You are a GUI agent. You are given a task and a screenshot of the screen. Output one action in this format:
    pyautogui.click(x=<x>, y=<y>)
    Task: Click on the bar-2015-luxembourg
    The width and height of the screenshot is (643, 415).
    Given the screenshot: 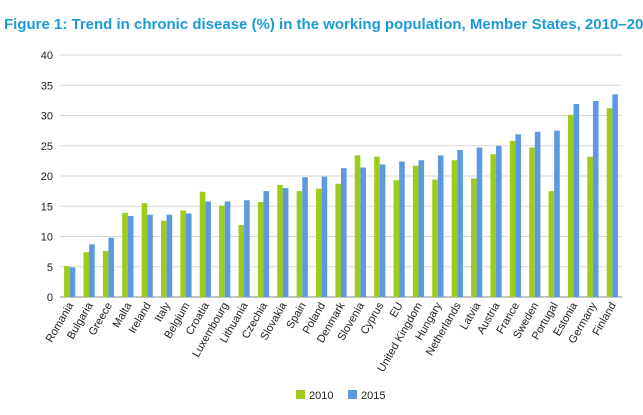 What is the action you would take?
    pyautogui.click(x=227, y=249)
    